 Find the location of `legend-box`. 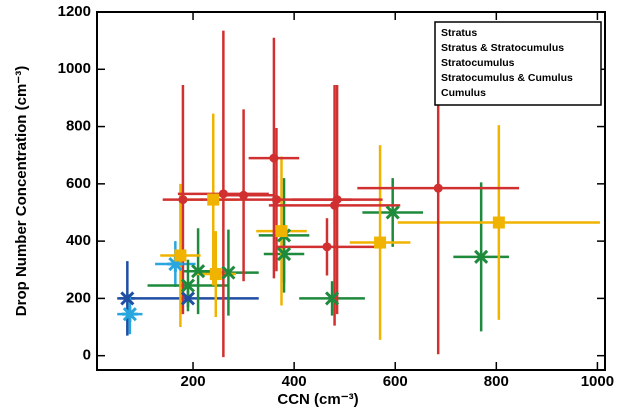

legend-box is located at coordinates (518, 63).